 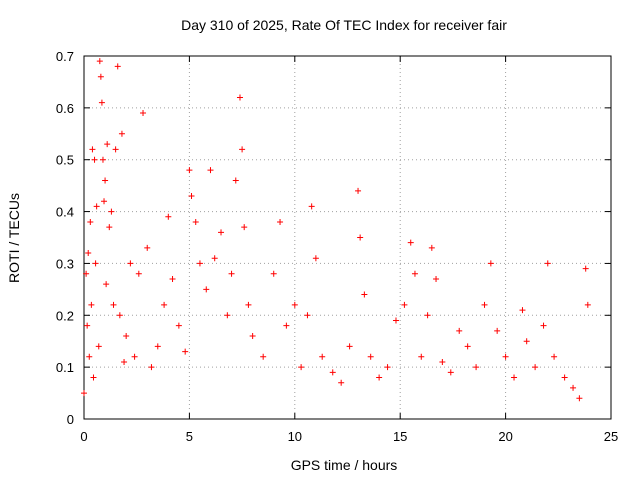 What do you see at coordinates (189, 436) in the screenshot?
I see `x-tick-label: 5` at bounding box center [189, 436].